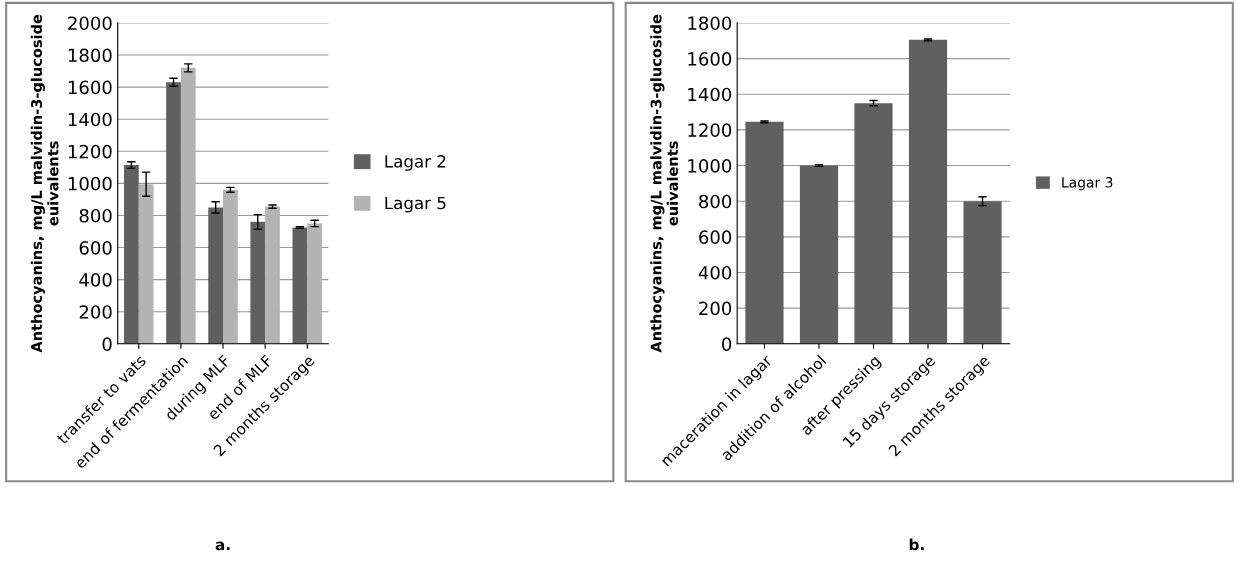  I want to click on y-tick-label: 2000, so click(90, 23).